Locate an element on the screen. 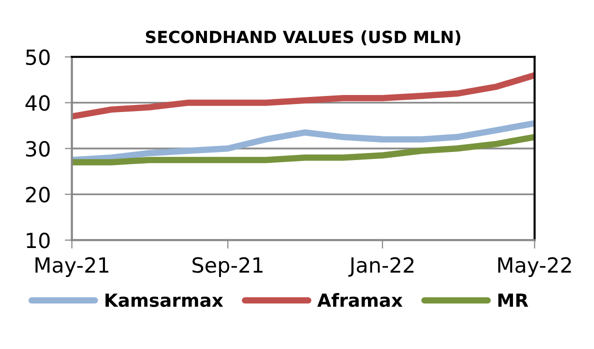  y-tick-label: 30 is located at coordinates (38, 148).